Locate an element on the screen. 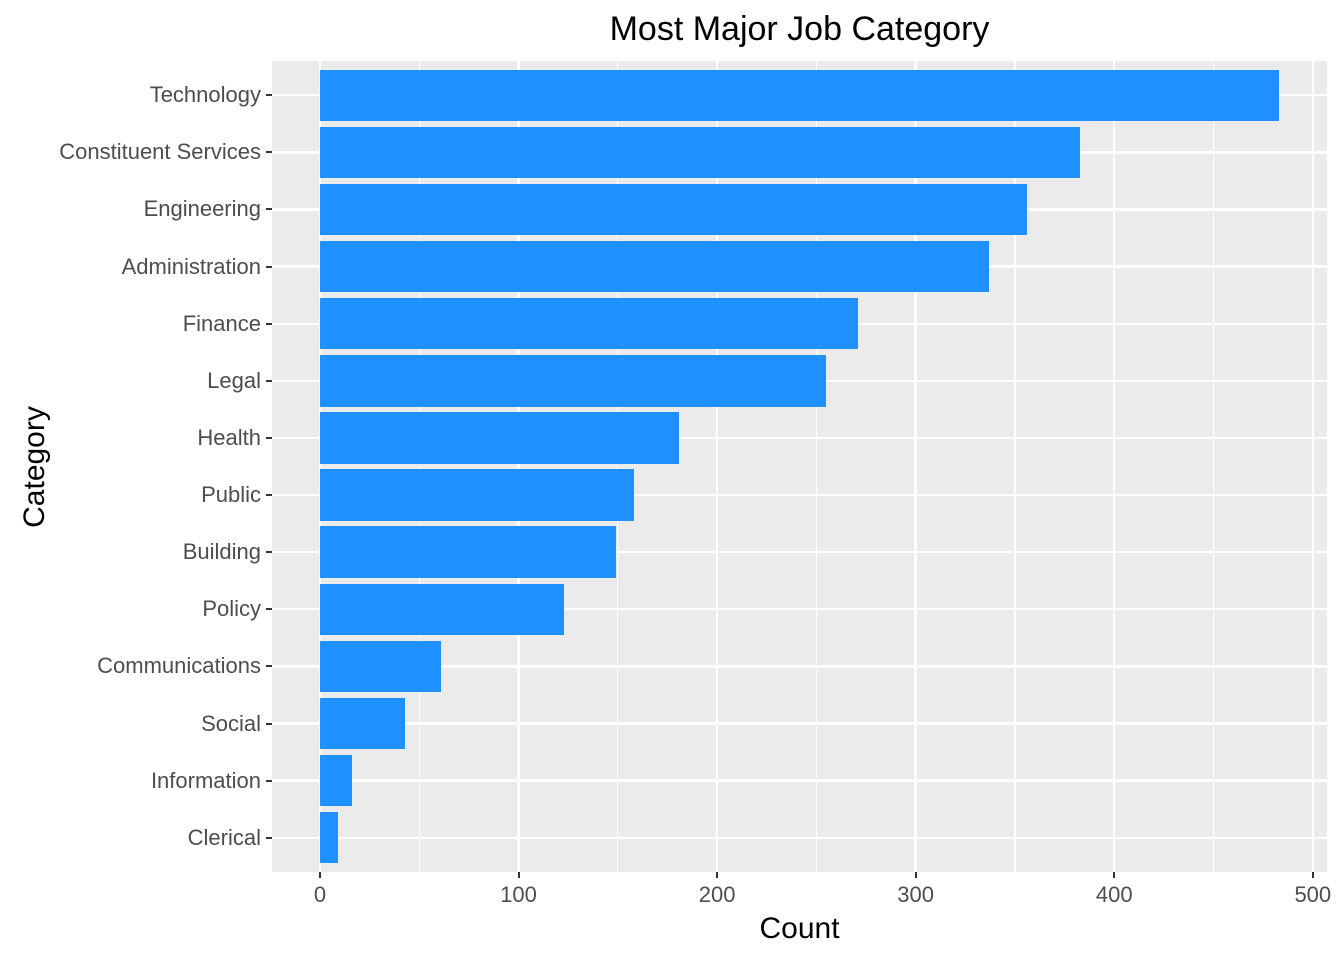  y-tick-label: Legal is located at coordinates (234, 380).